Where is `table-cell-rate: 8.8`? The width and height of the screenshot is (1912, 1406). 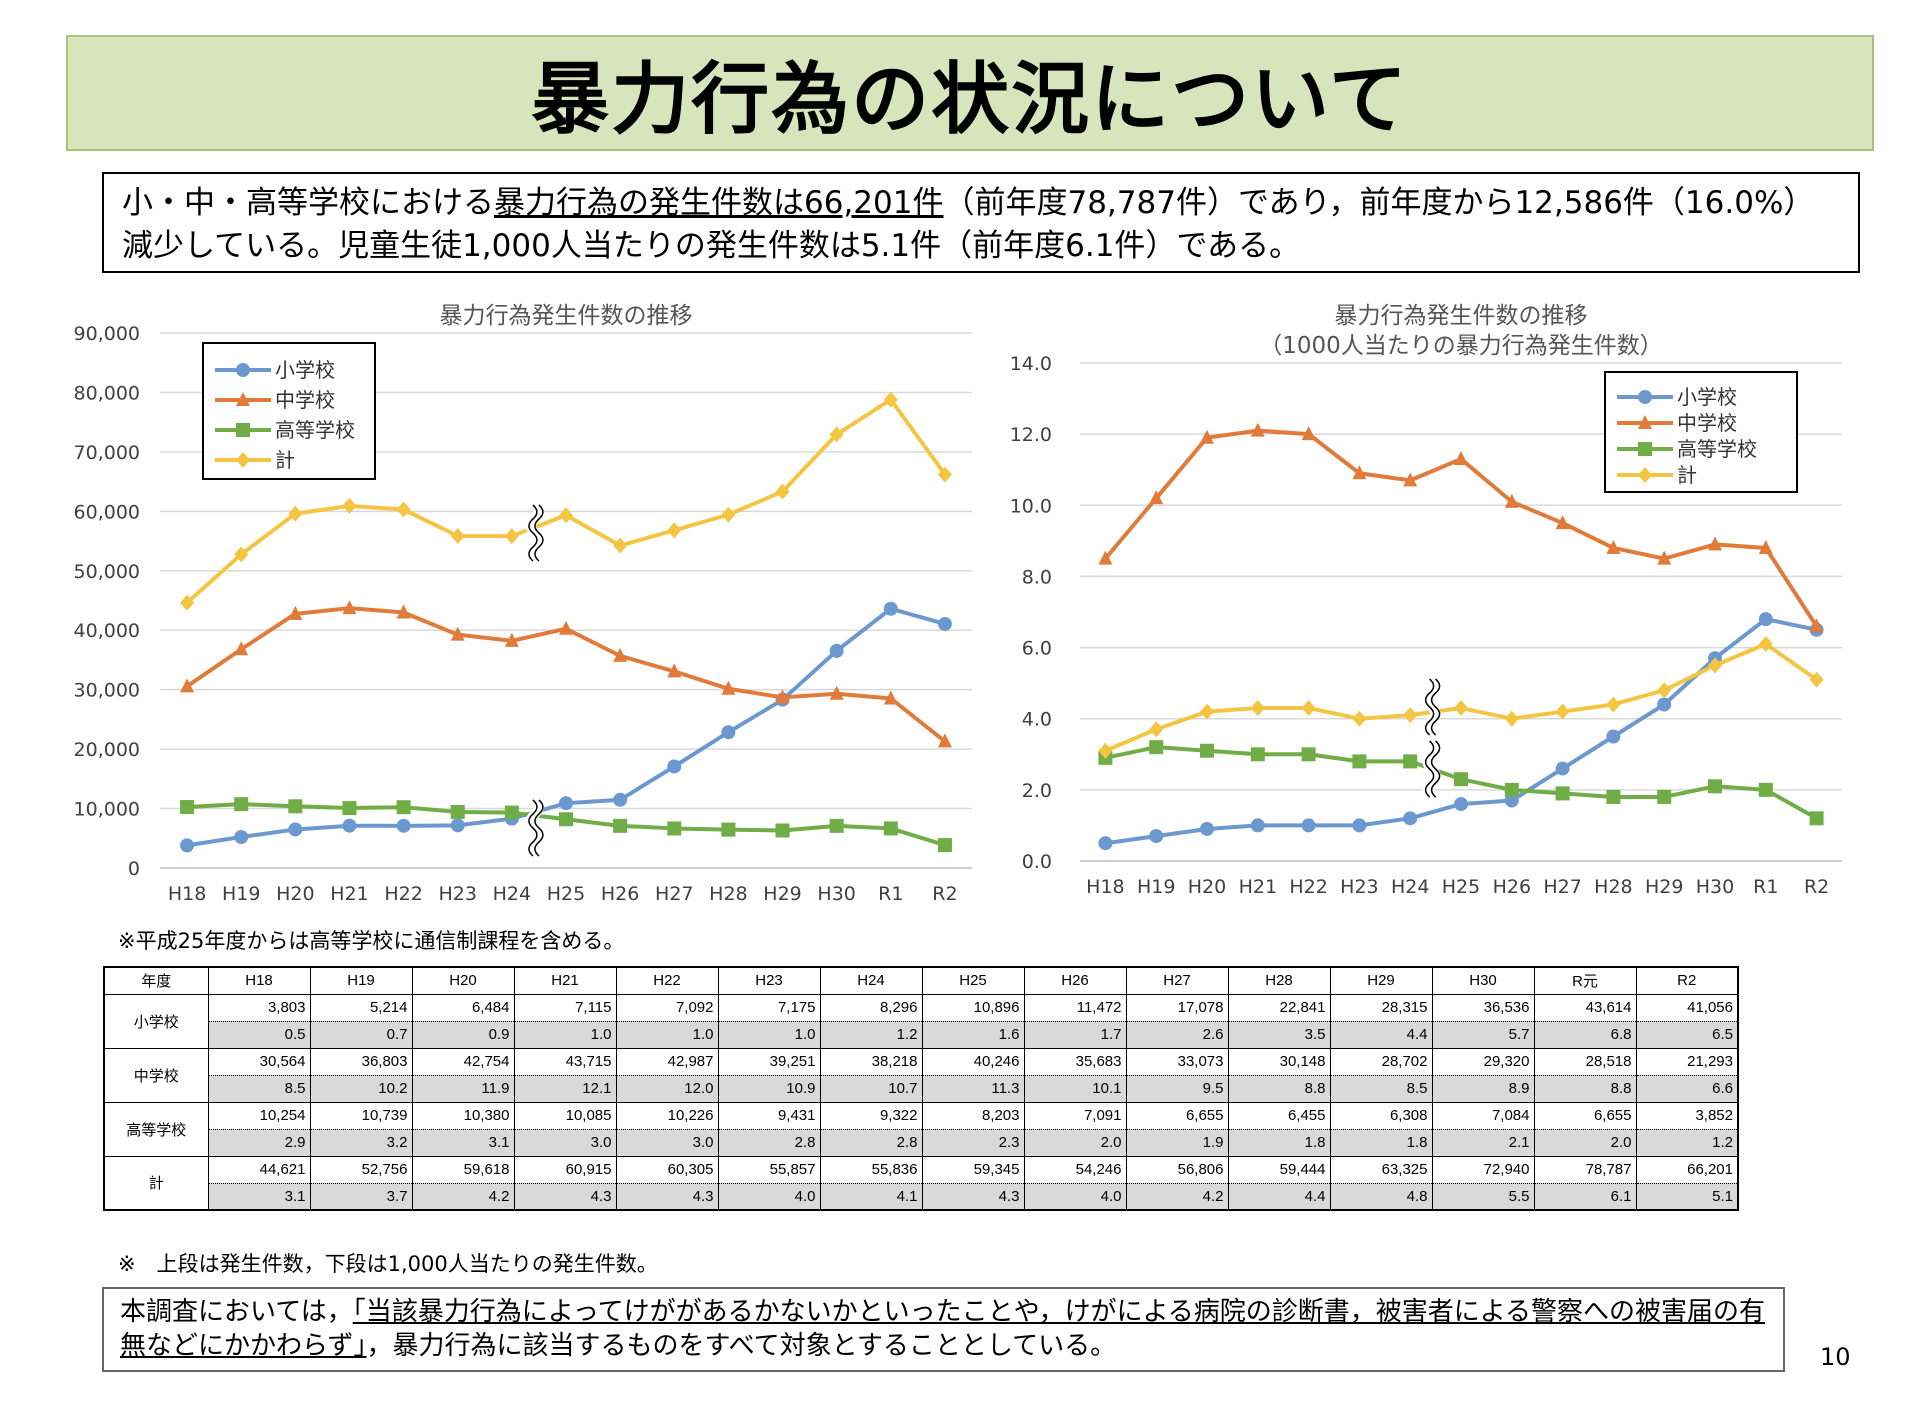
table-cell-rate: 8.8 is located at coordinates (1585, 1089).